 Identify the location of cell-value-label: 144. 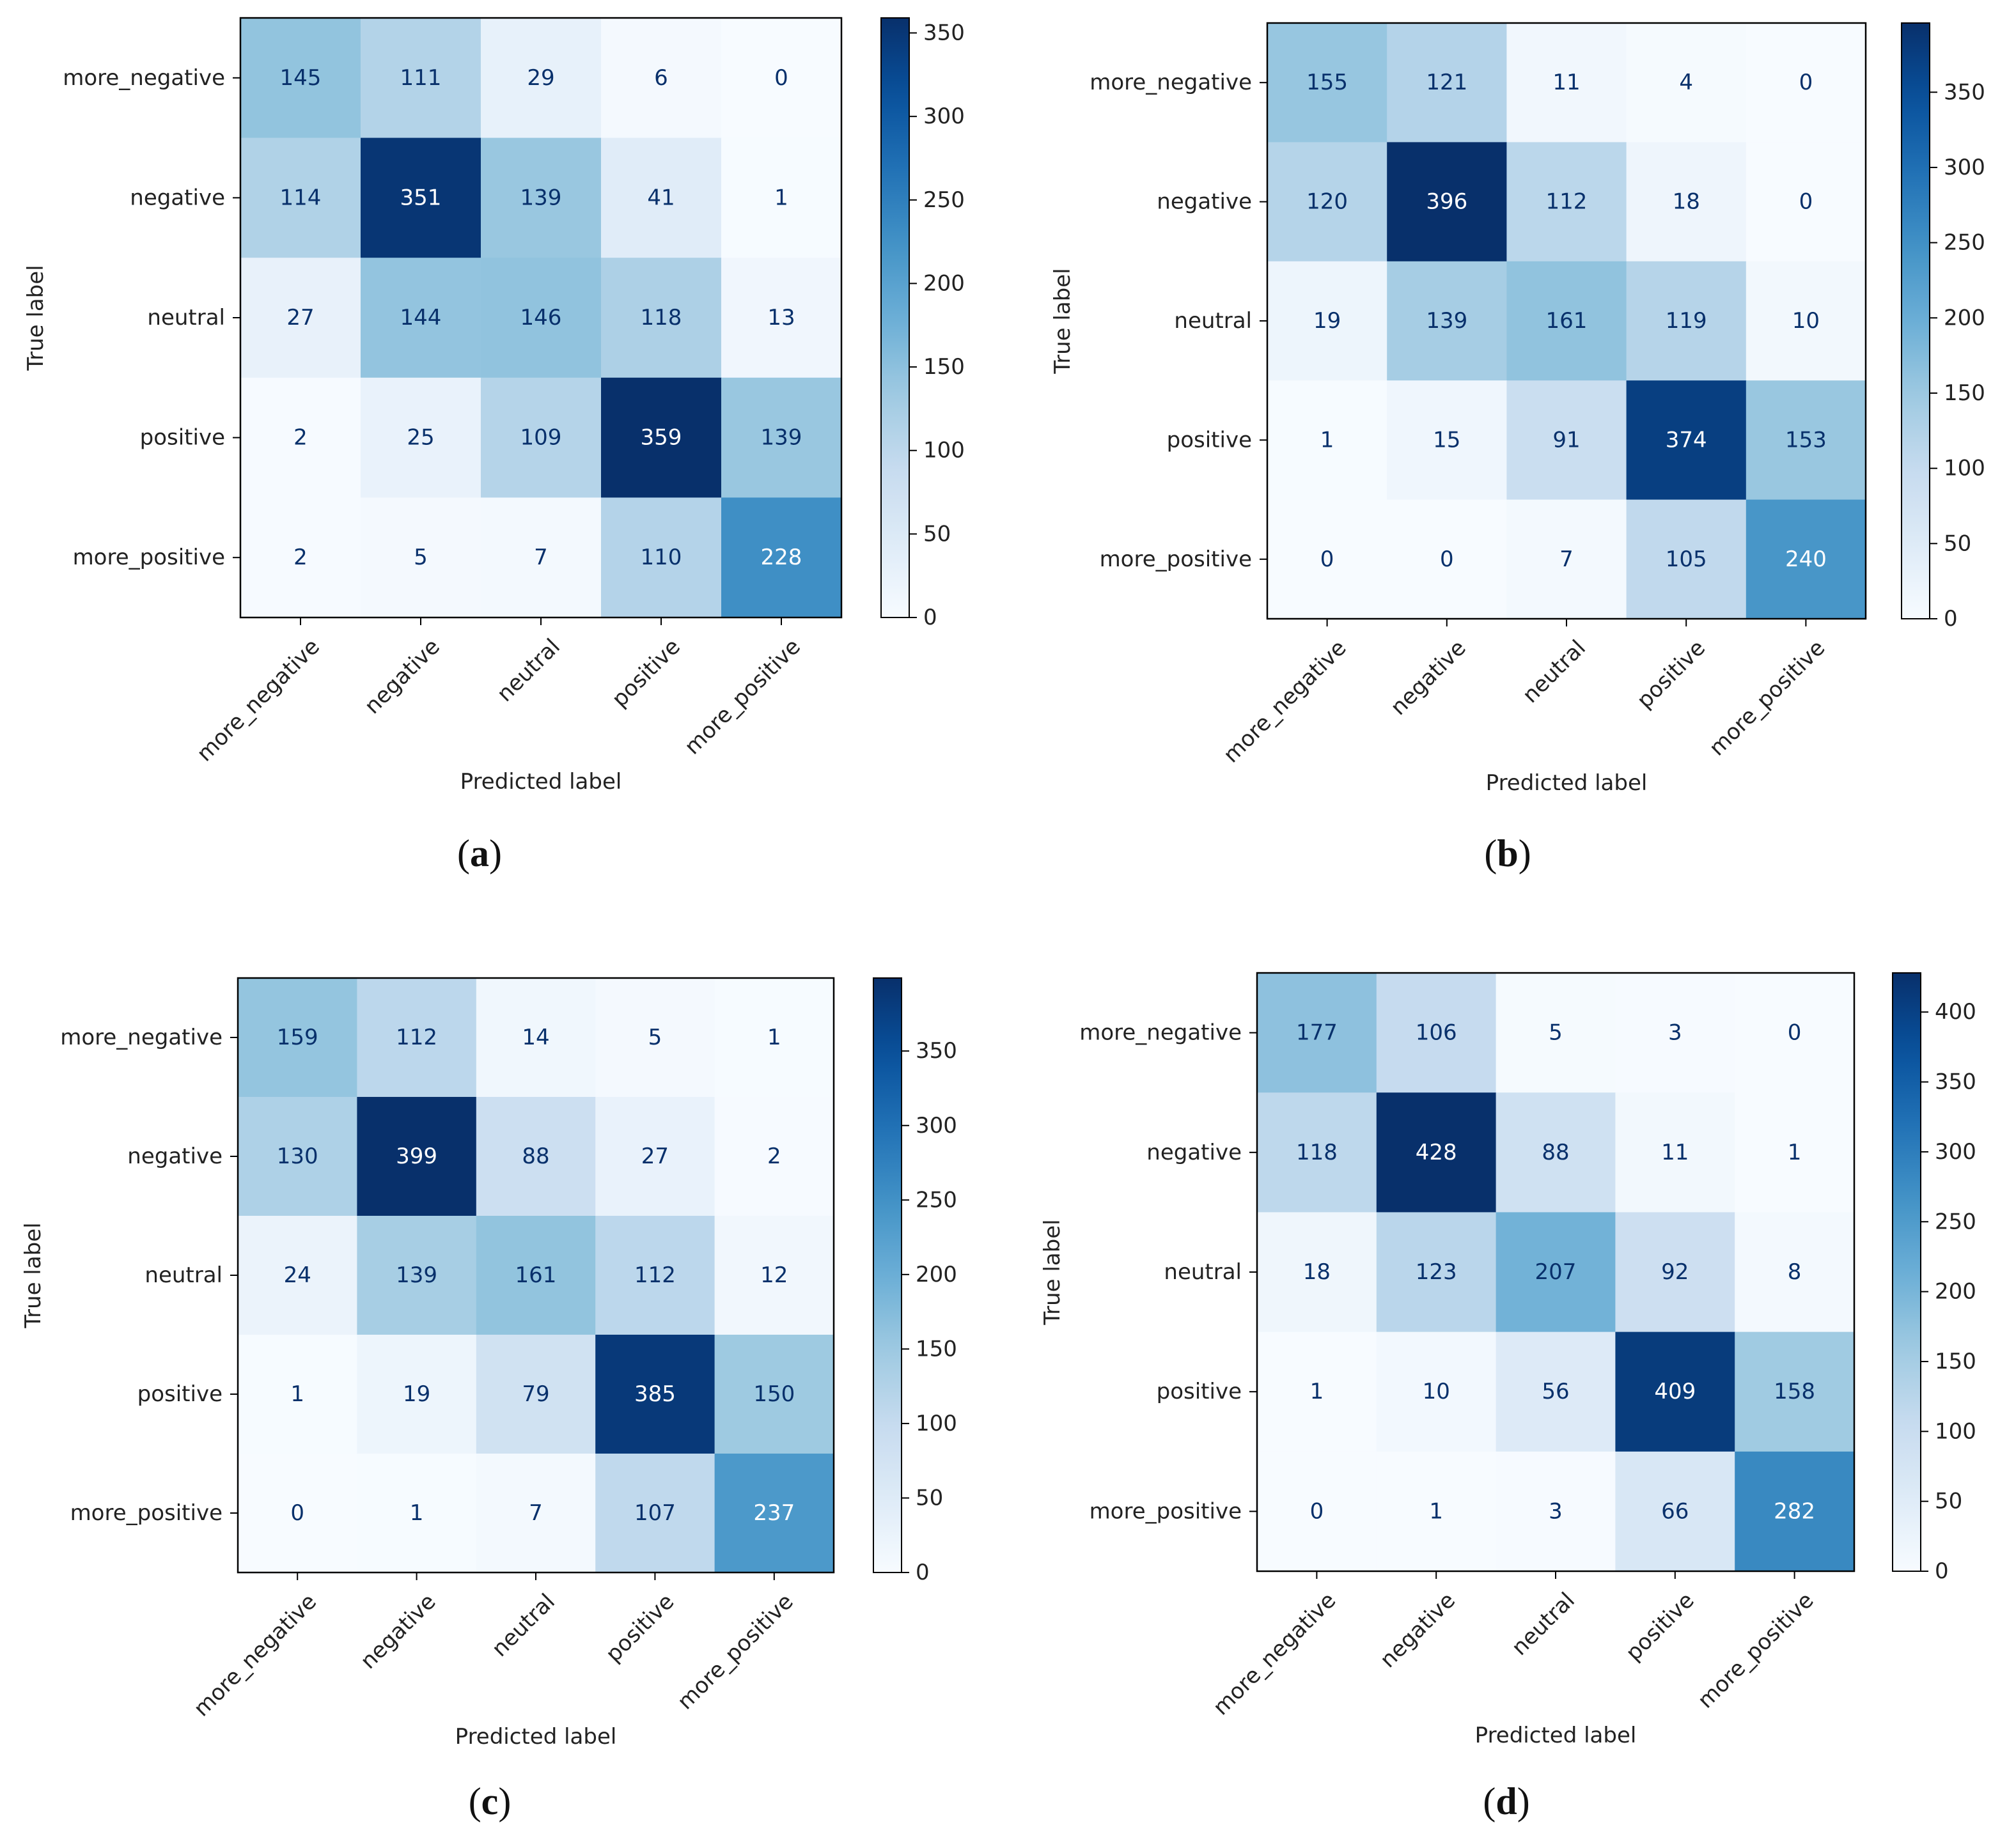
(421, 317).